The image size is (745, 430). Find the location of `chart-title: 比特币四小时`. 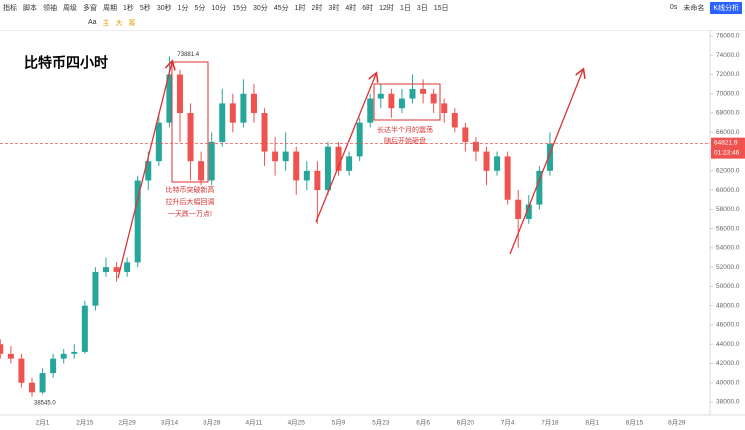

chart-title: 比特币四小时 is located at coordinates (66, 63).